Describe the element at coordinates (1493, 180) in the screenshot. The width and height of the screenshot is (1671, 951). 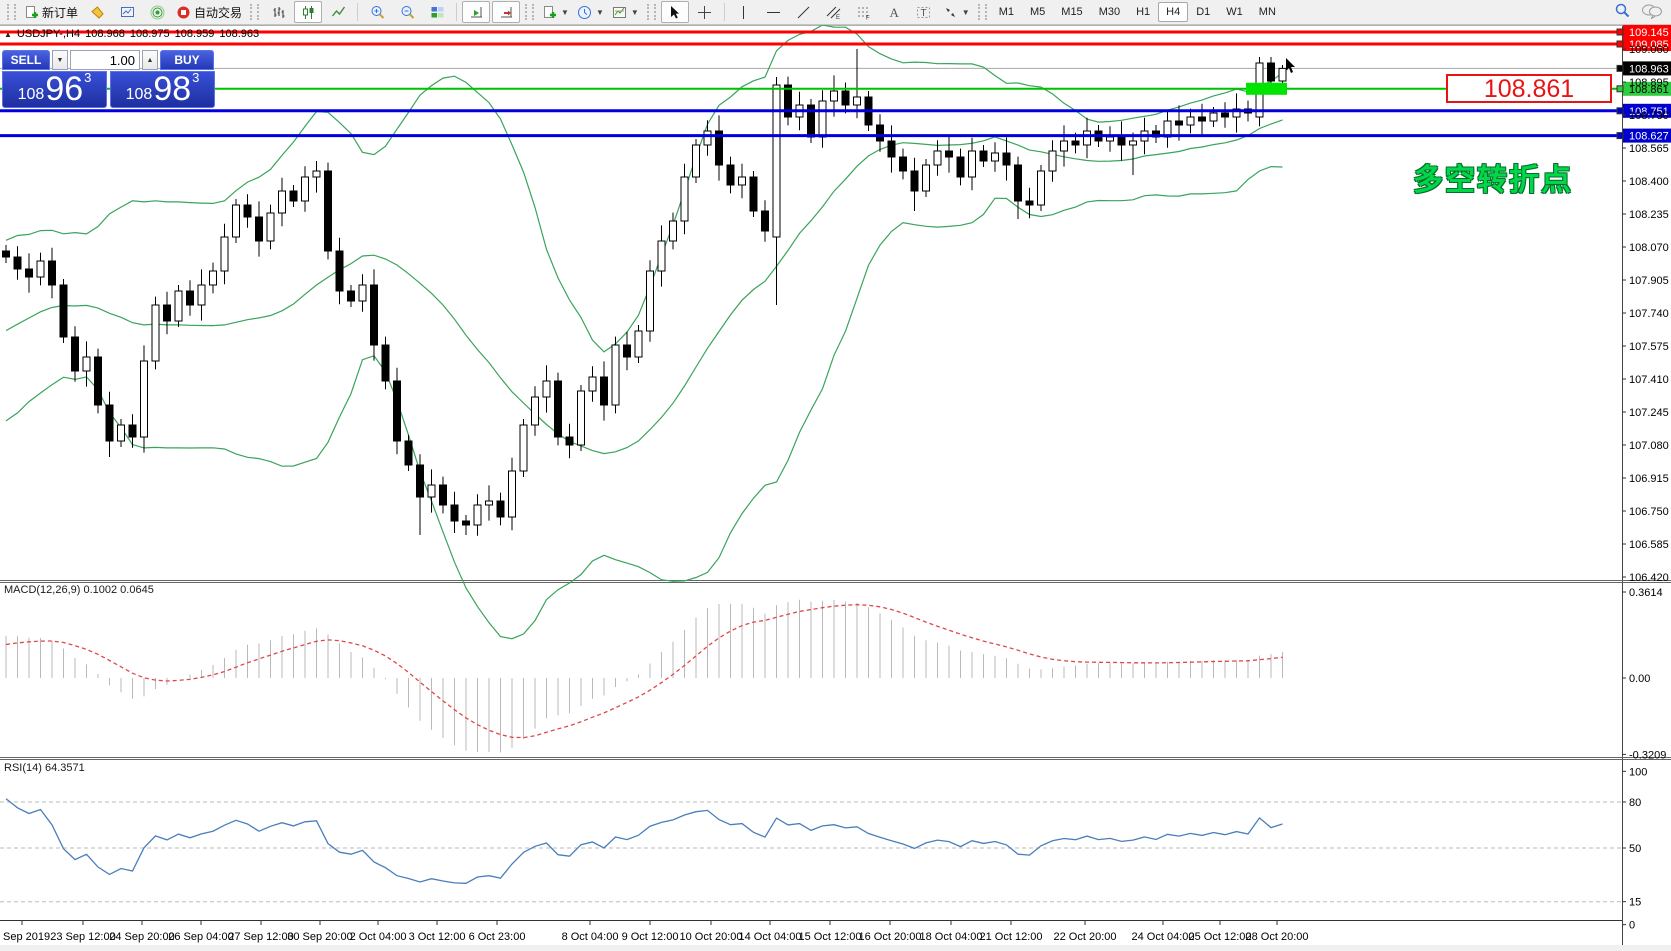
I see `annotation-text: 多空转折点` at that location.